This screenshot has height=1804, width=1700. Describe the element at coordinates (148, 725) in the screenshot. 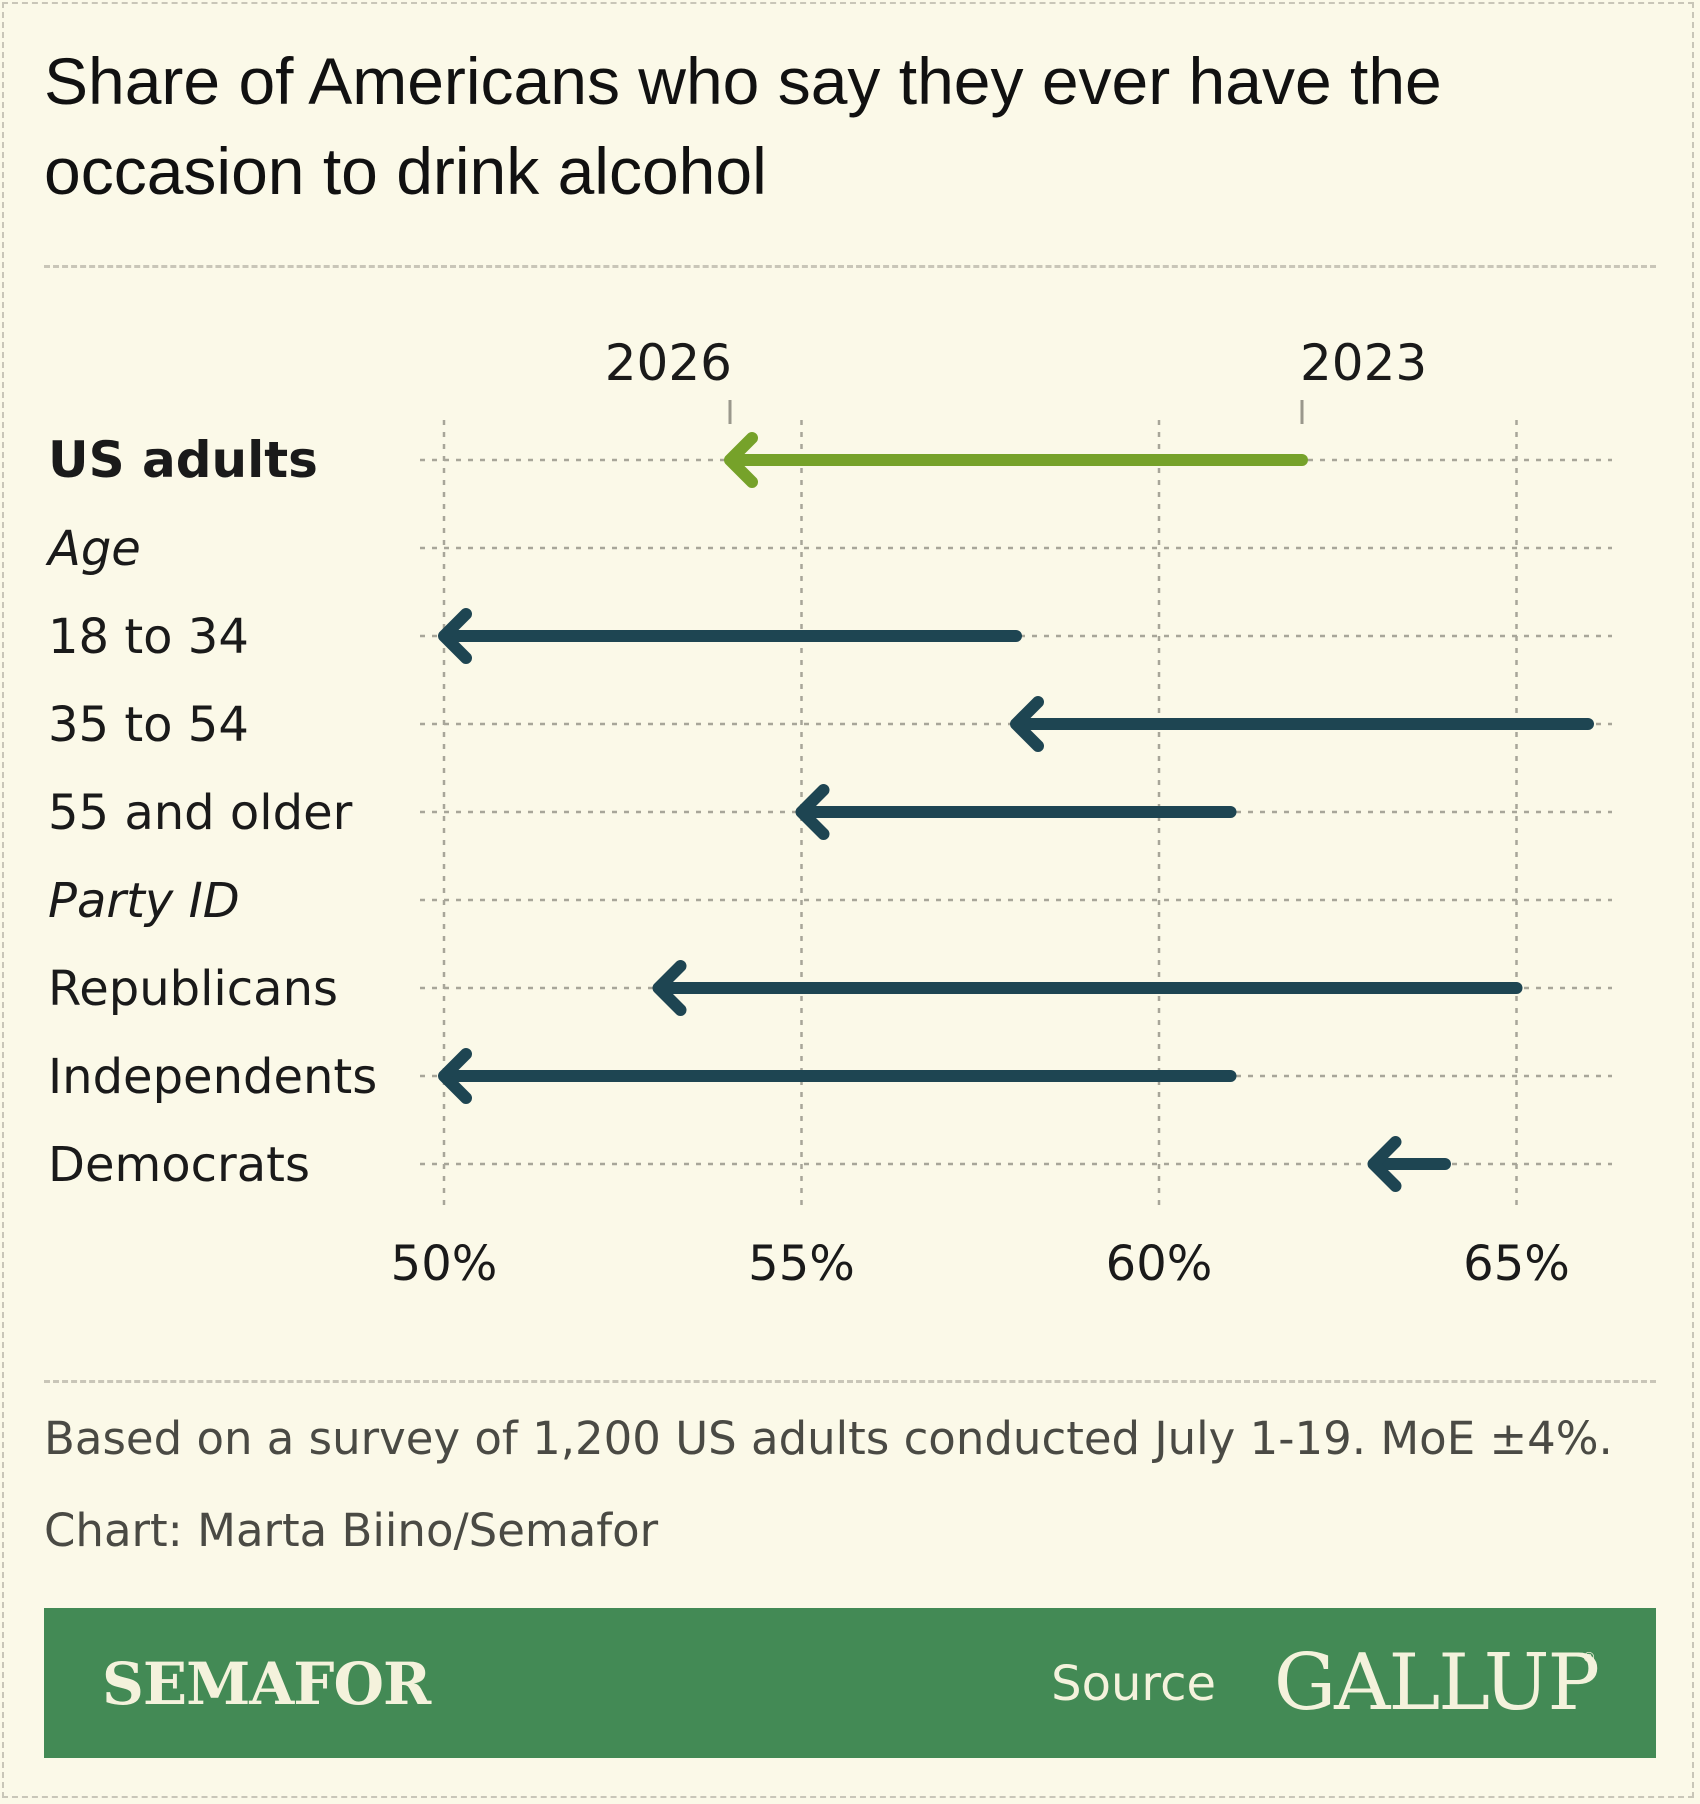

I see `row-label: 35 to 54` at that location.